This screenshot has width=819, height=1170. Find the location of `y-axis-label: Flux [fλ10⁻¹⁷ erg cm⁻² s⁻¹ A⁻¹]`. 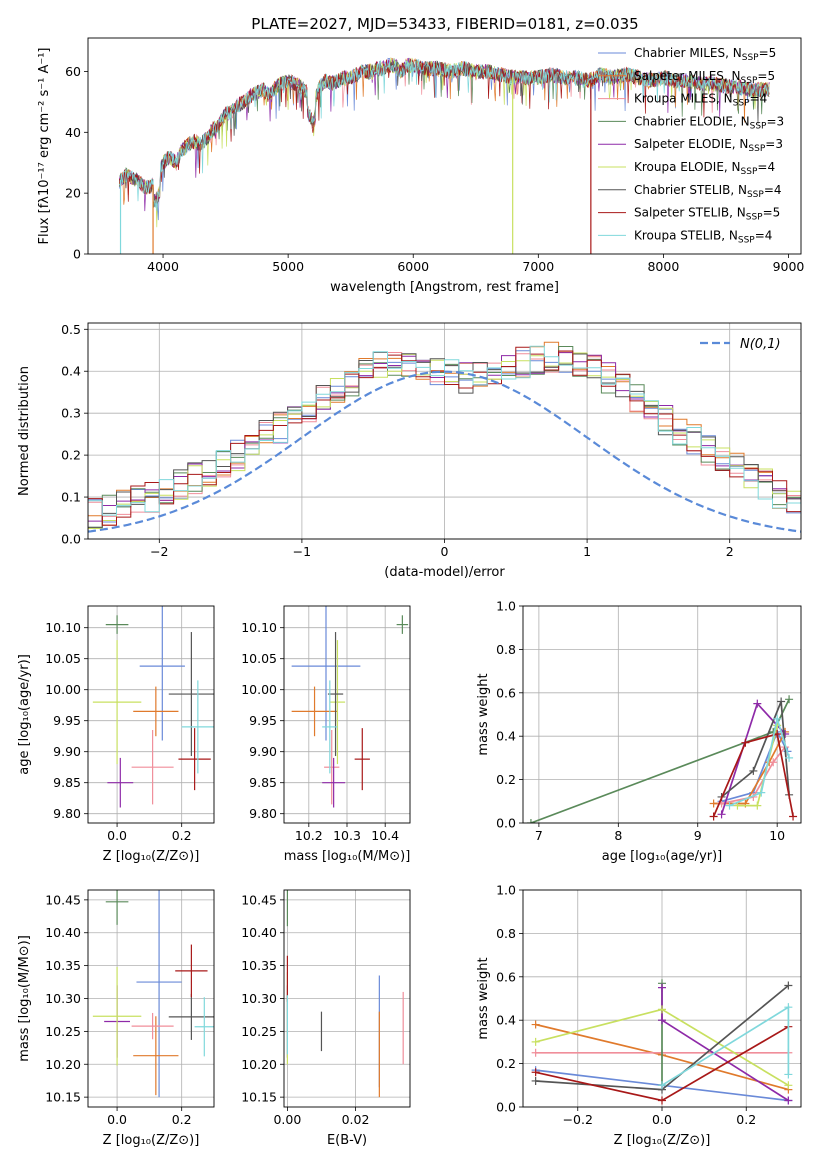

y-axis-label: Flux [fλ10⁻¹⁷ erg cm⁻² s⁻¹ A⁻¹] is located at coordinates (44, 146).